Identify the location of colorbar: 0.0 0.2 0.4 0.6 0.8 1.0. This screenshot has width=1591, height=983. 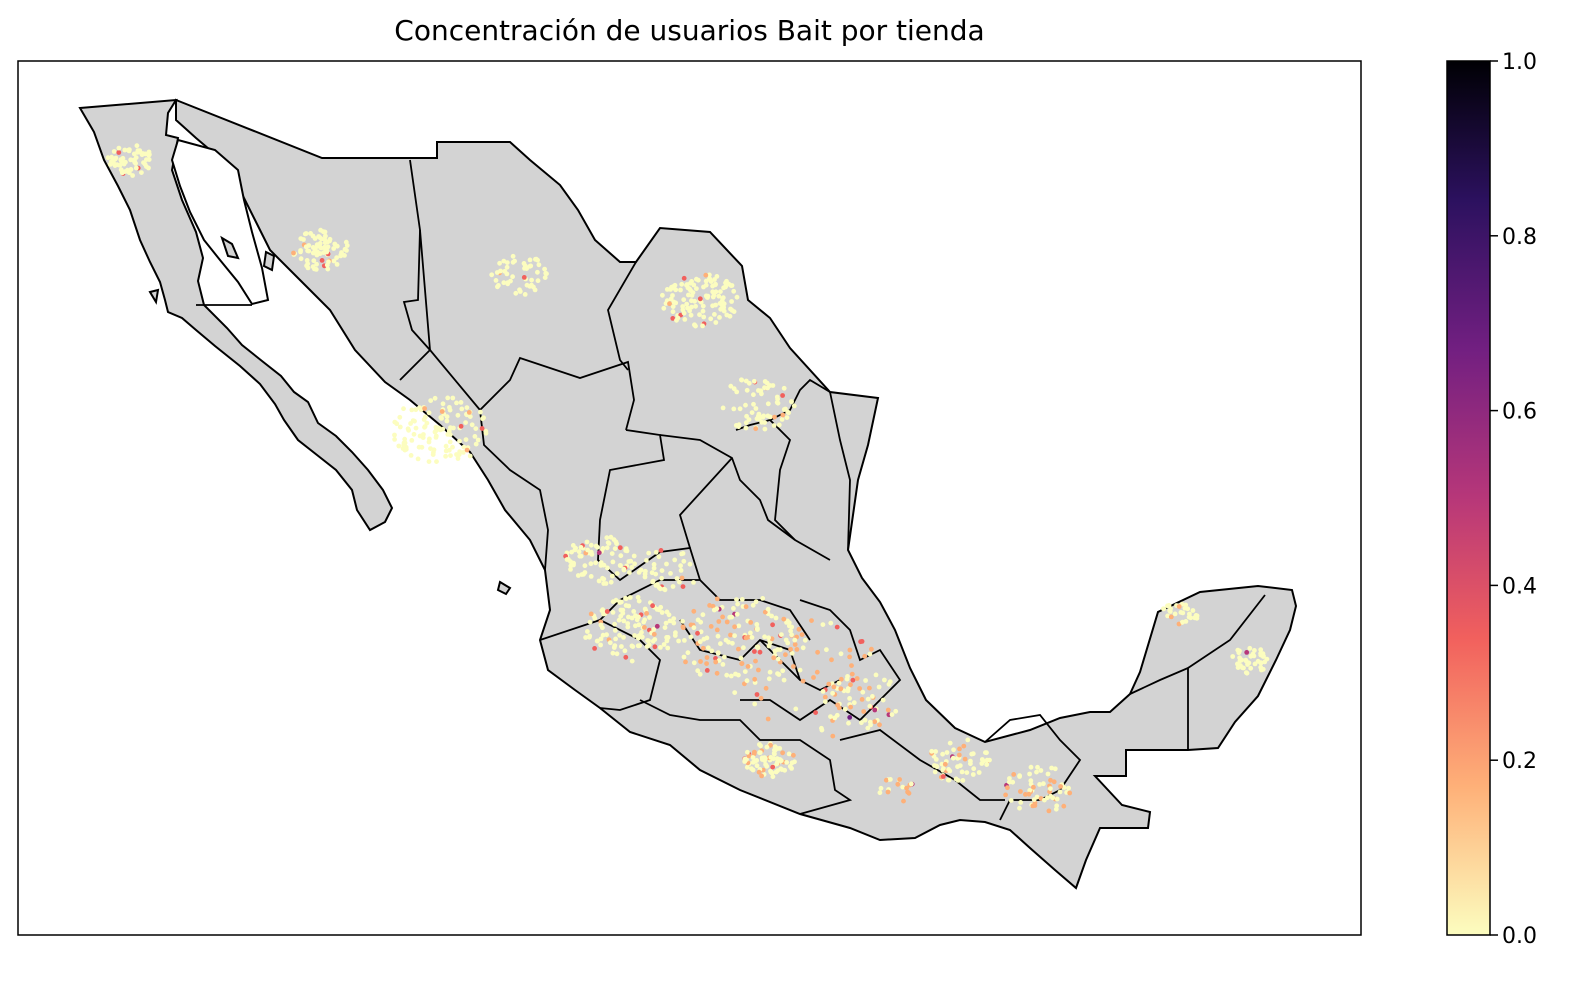
(1491, 499).